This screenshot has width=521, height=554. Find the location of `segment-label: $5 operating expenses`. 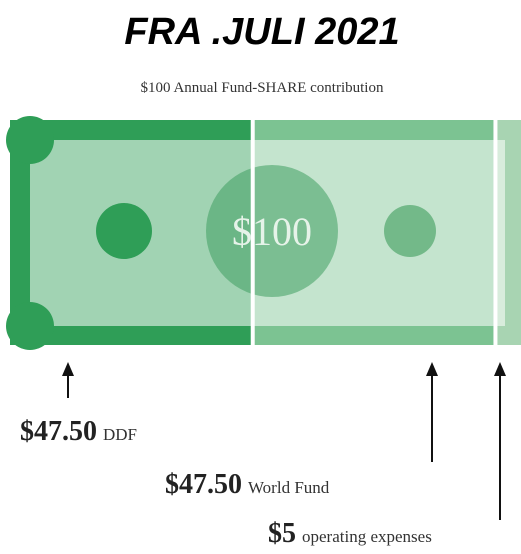

segment-label: $5 operating expenses is located at coordinates (350, 533).